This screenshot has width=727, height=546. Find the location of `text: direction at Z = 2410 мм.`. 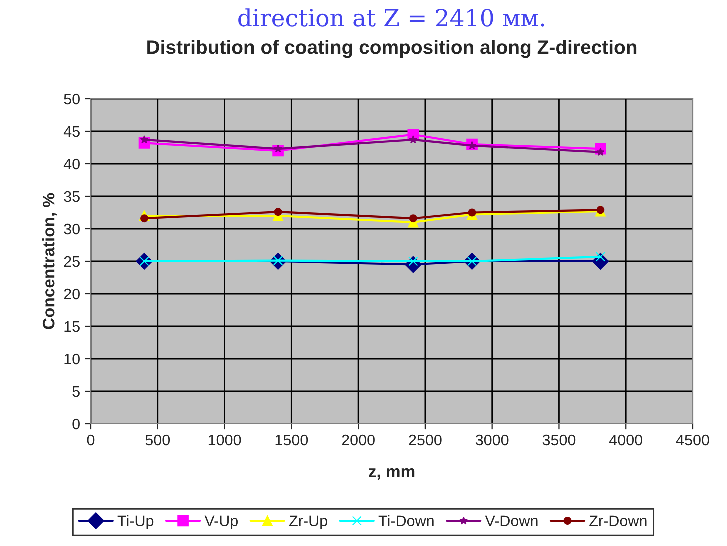

text: direction at Z = 2410 мм. is located at coordinates (391, 17).